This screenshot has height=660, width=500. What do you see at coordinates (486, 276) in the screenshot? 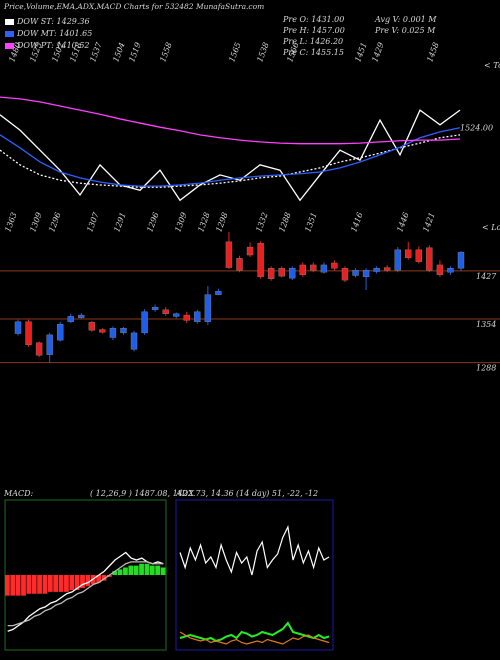
I see `y-tick-label: 1427` at bounding box center [486, 276].